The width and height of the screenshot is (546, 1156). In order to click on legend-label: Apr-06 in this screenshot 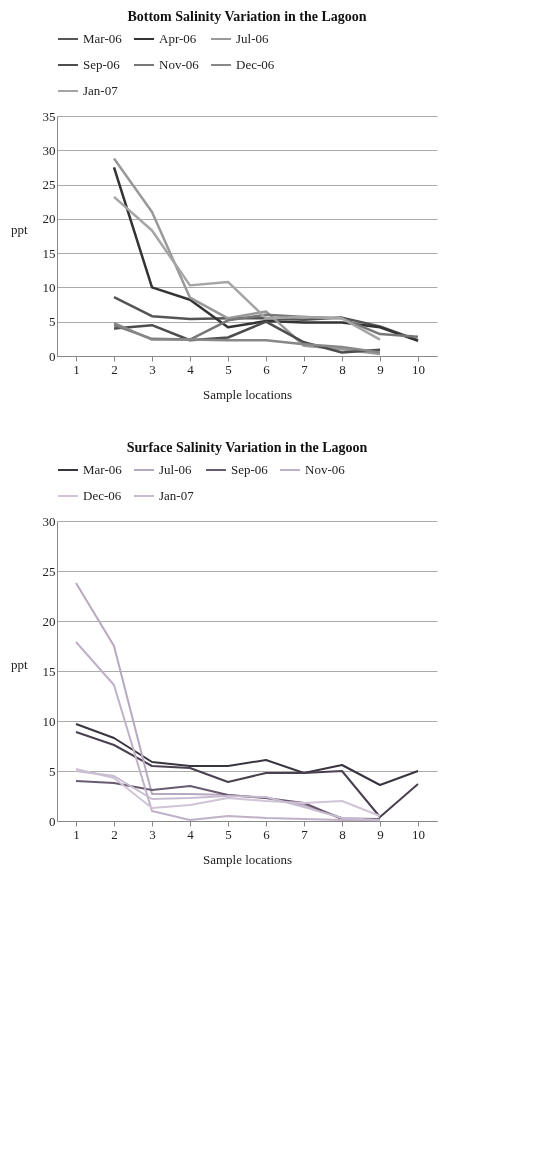, I will do `click(178, 38)`.